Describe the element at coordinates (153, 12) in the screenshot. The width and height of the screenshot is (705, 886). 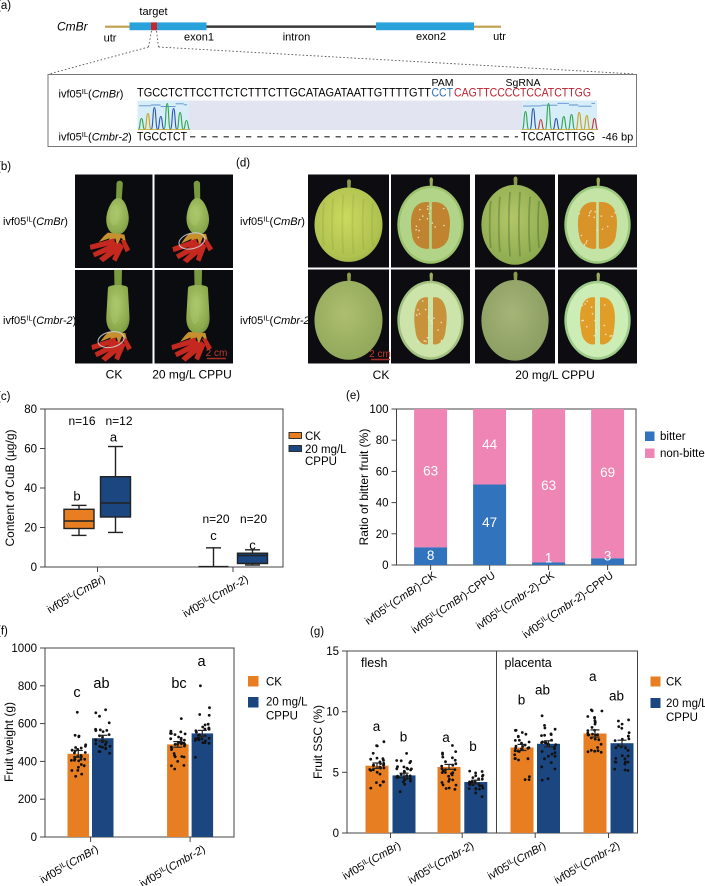
I see `svg-text: target` at that location.